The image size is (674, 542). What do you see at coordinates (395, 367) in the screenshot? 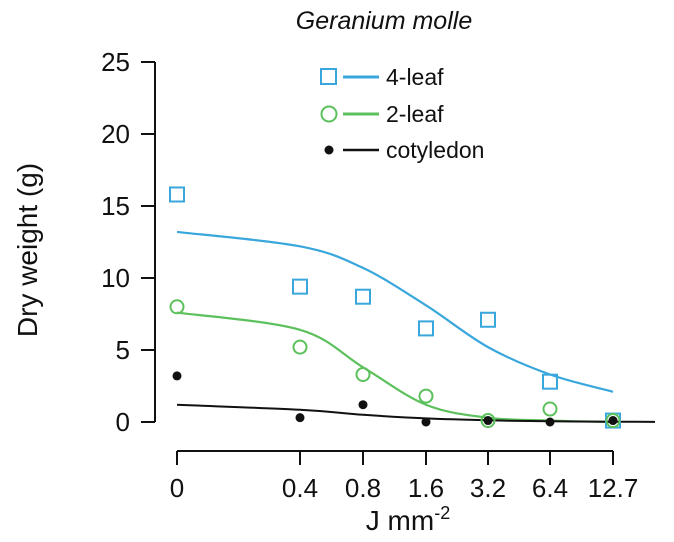
I see `fit-line-2-leaf` at bounding box center [395, 367].